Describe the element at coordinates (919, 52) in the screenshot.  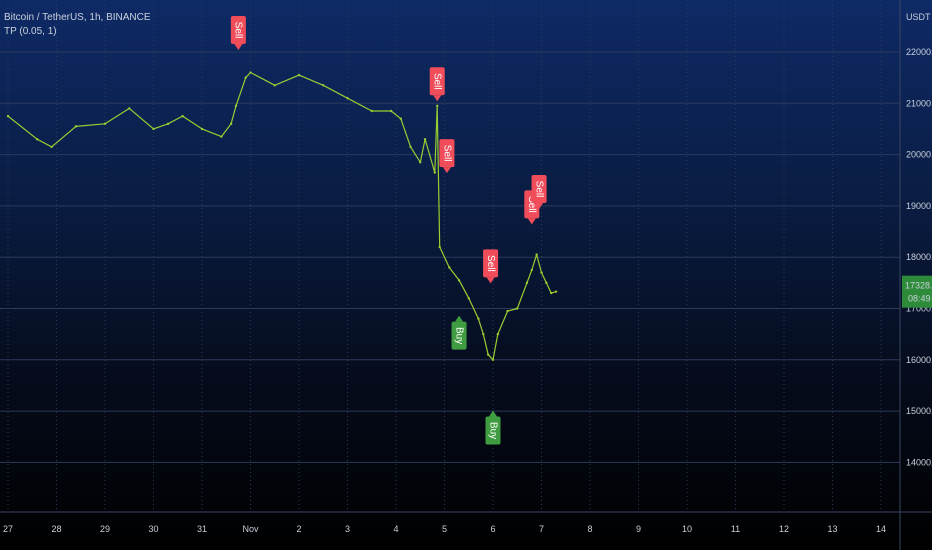
I see `y-tick-label: 22000.00` at that location.